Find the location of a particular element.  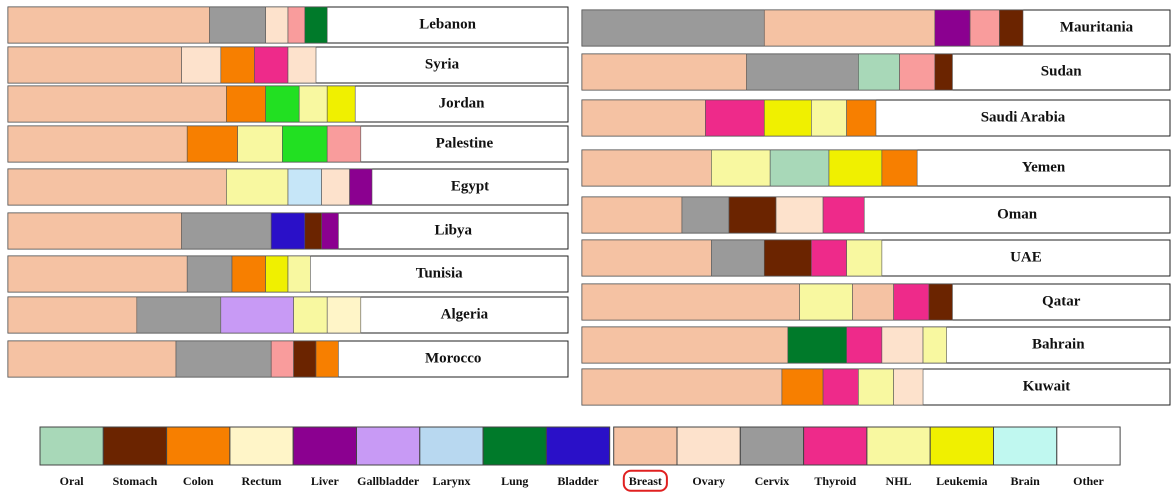

country-label: Morocco is located at coordinates (453, 358).